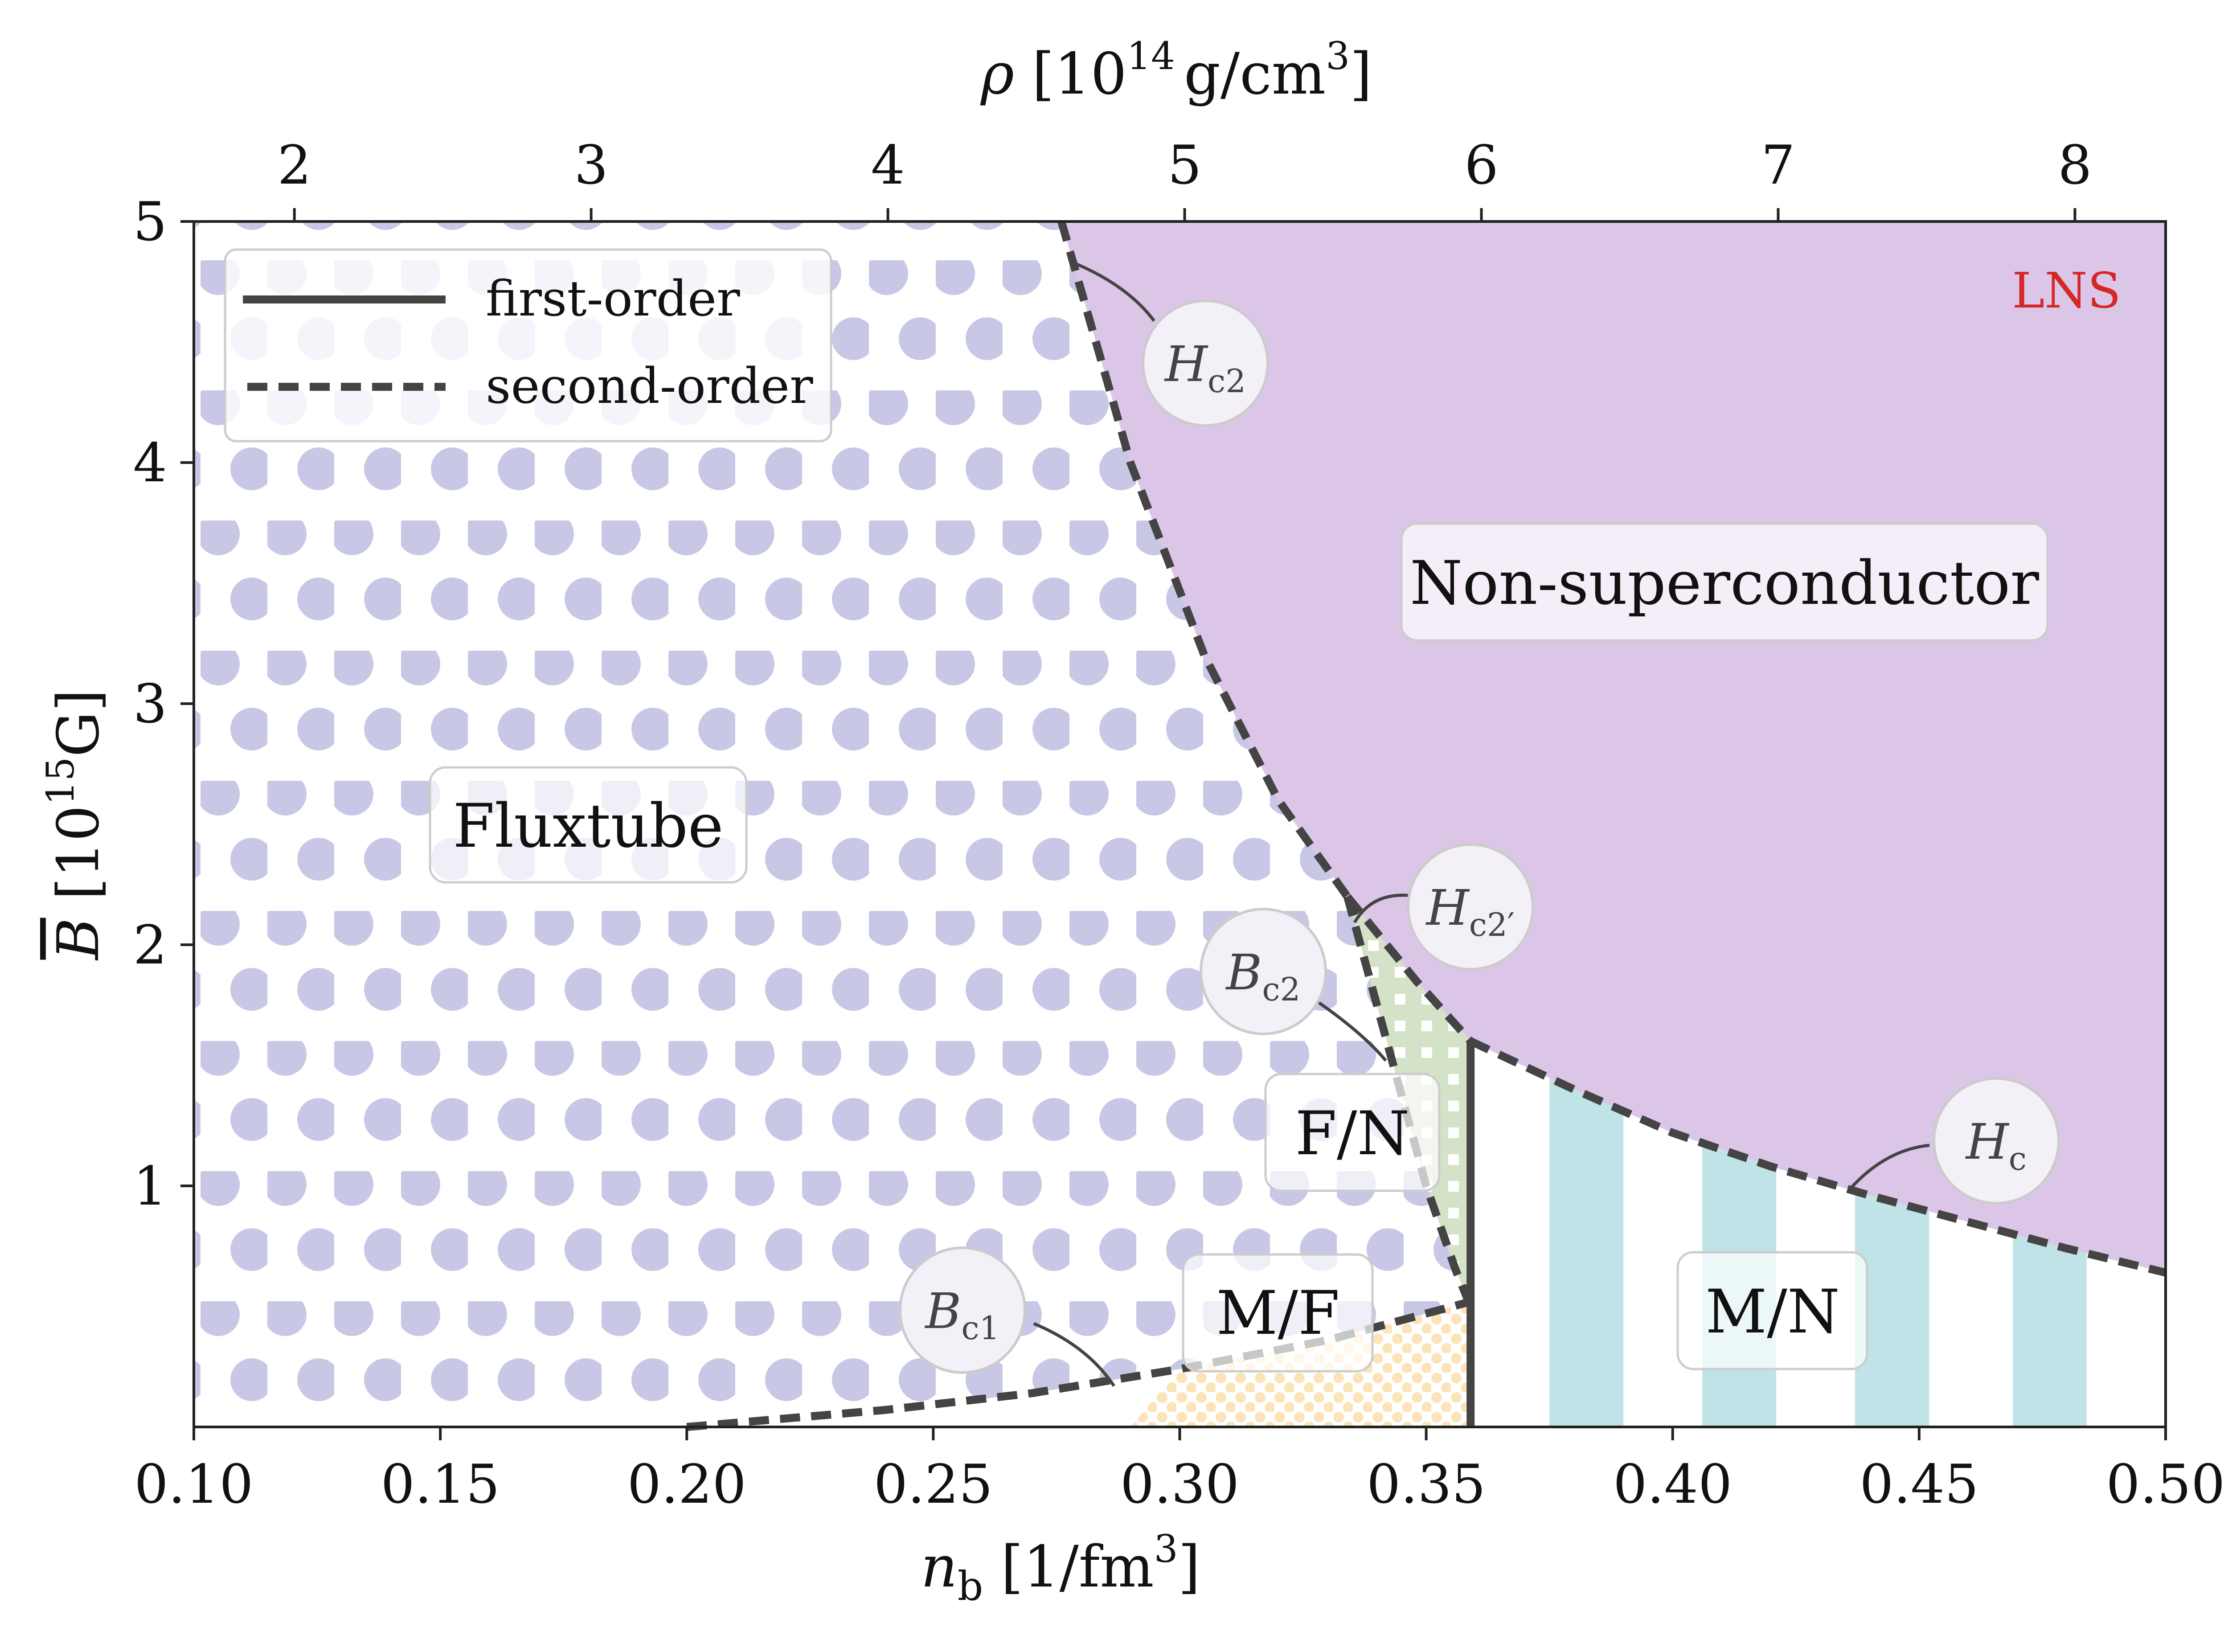  I want to click on y-tick-label: 2, so click(150, 945).